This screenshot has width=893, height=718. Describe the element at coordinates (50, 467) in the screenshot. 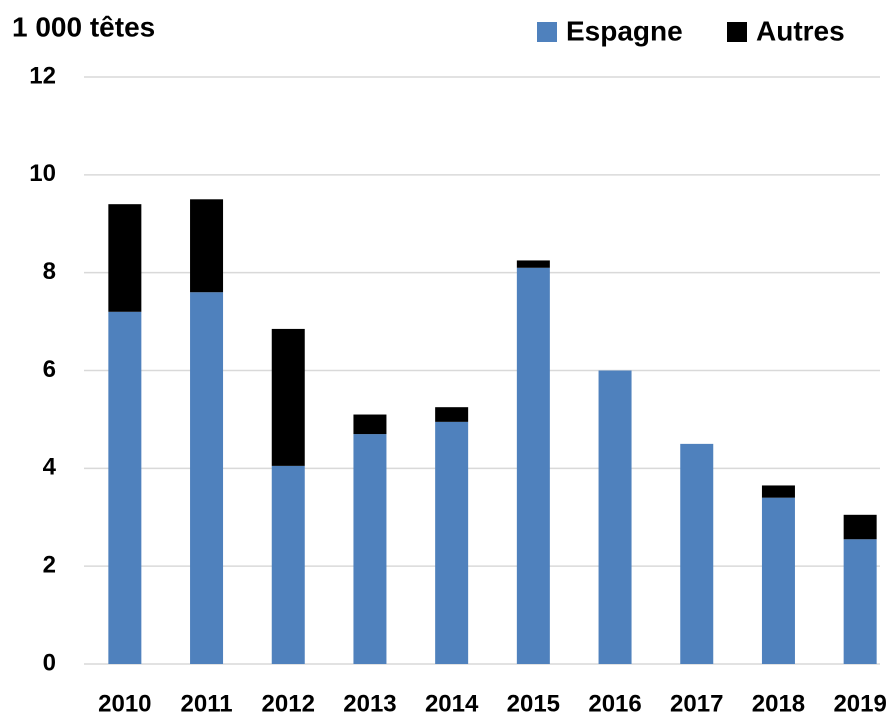

I see `y-tick-label: 4` at that location.